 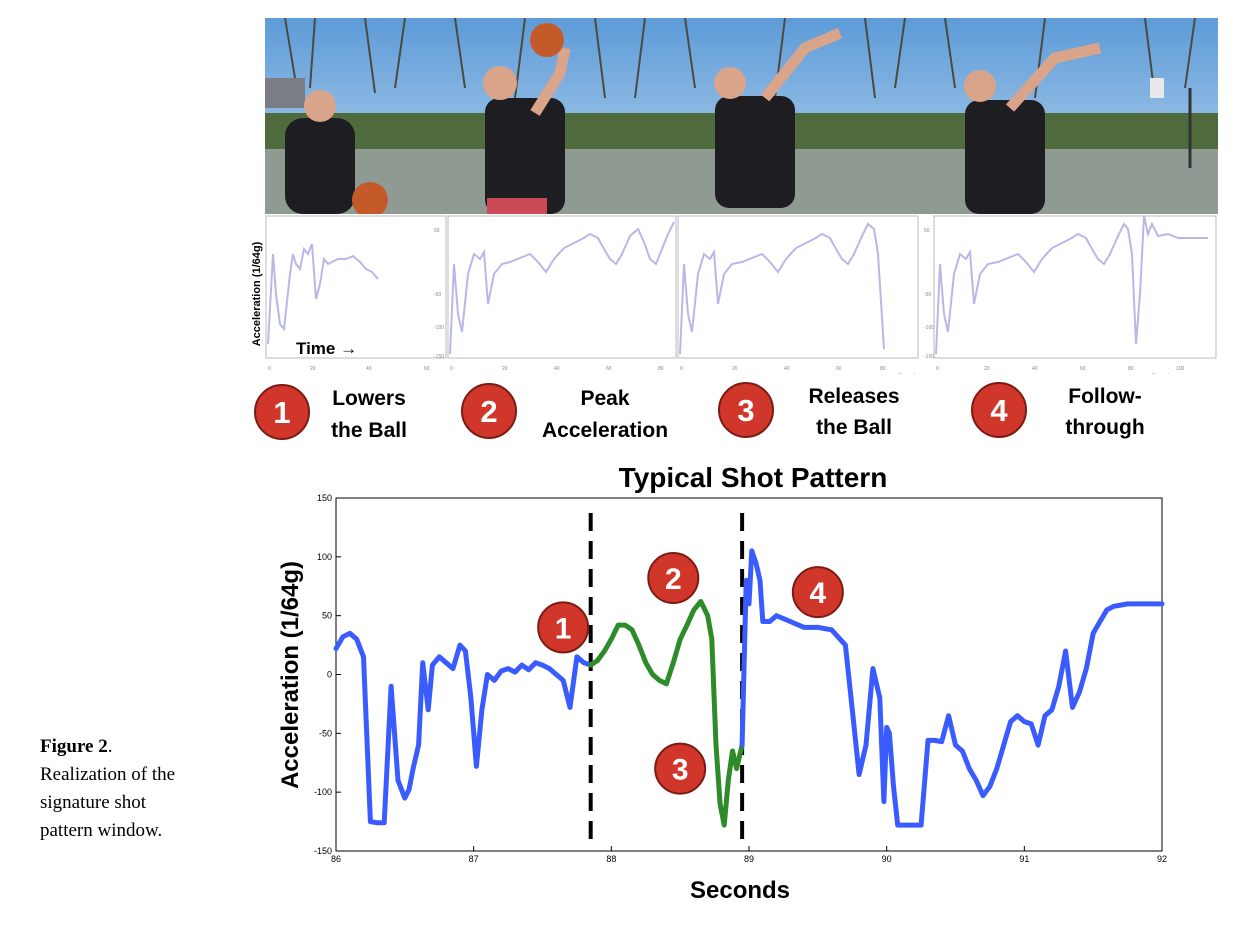 What do you see at coordinates (324, 498) in the screenshot?
I see `y-tick-label-6: 150` at bounding box center [324, 498].